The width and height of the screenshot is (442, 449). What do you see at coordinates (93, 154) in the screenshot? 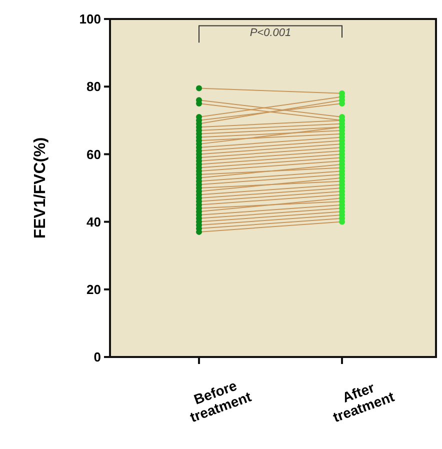
I see `y-tick-label: 60` at bounding box center [93, 154].